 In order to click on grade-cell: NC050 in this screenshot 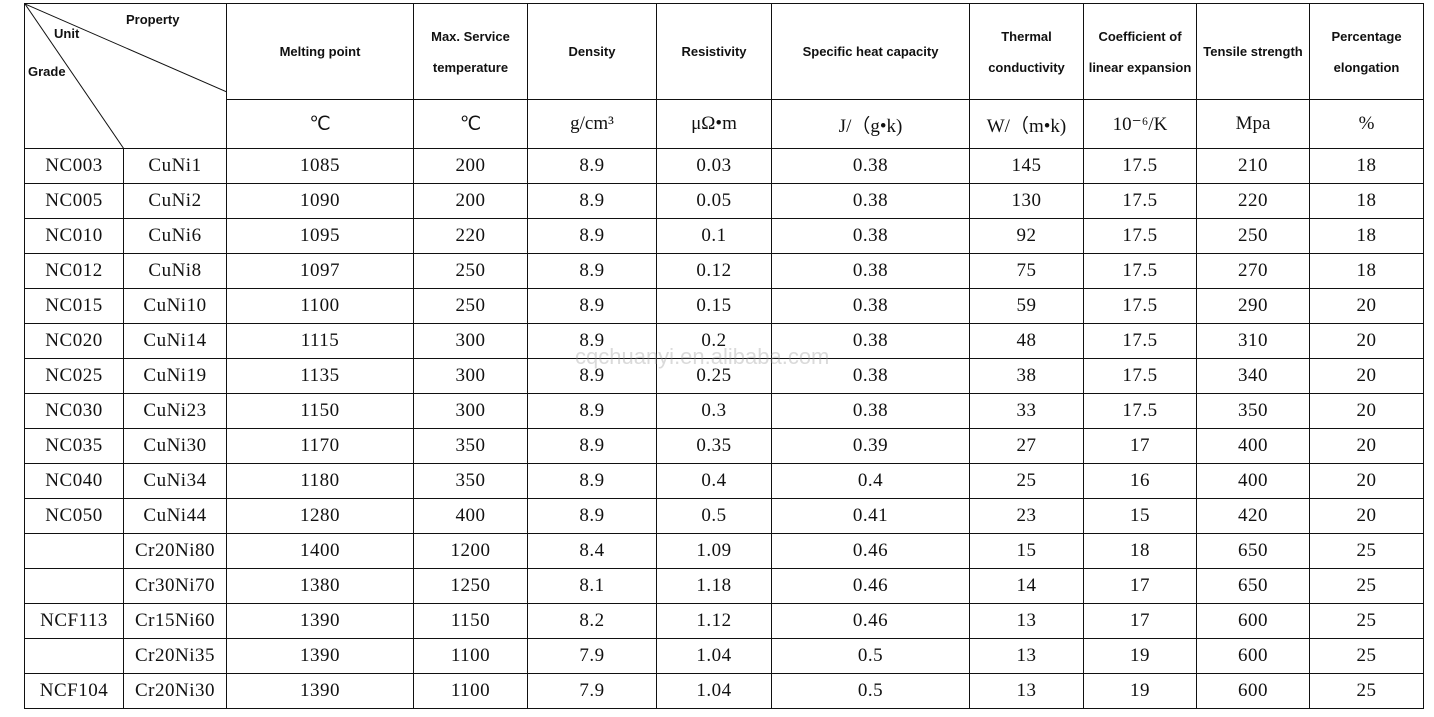, I will do `click(74, 516)`.